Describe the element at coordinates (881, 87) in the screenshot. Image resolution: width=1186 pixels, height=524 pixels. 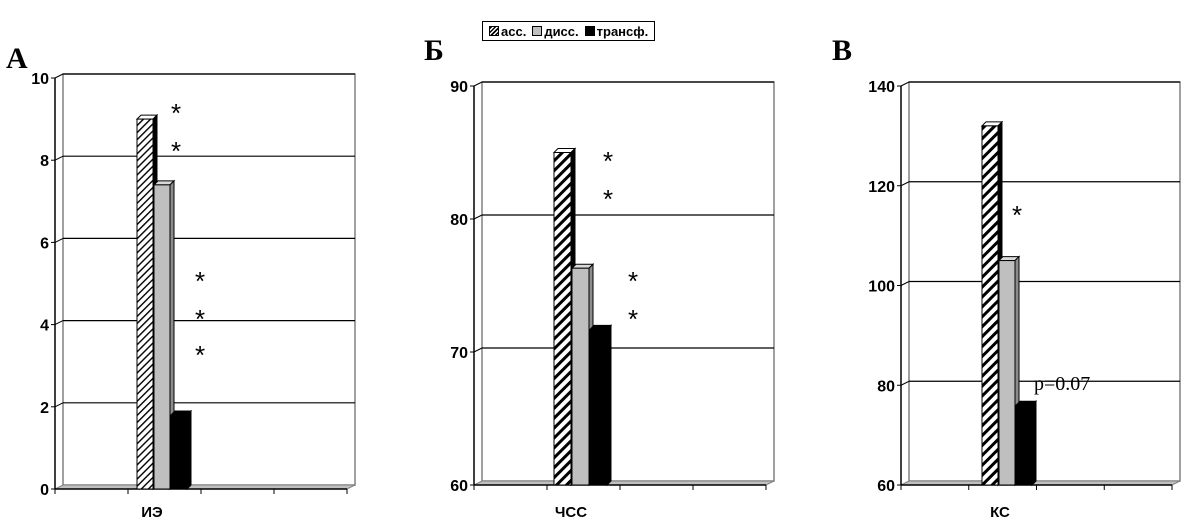
I see `y-tick-label: 140` at that location.